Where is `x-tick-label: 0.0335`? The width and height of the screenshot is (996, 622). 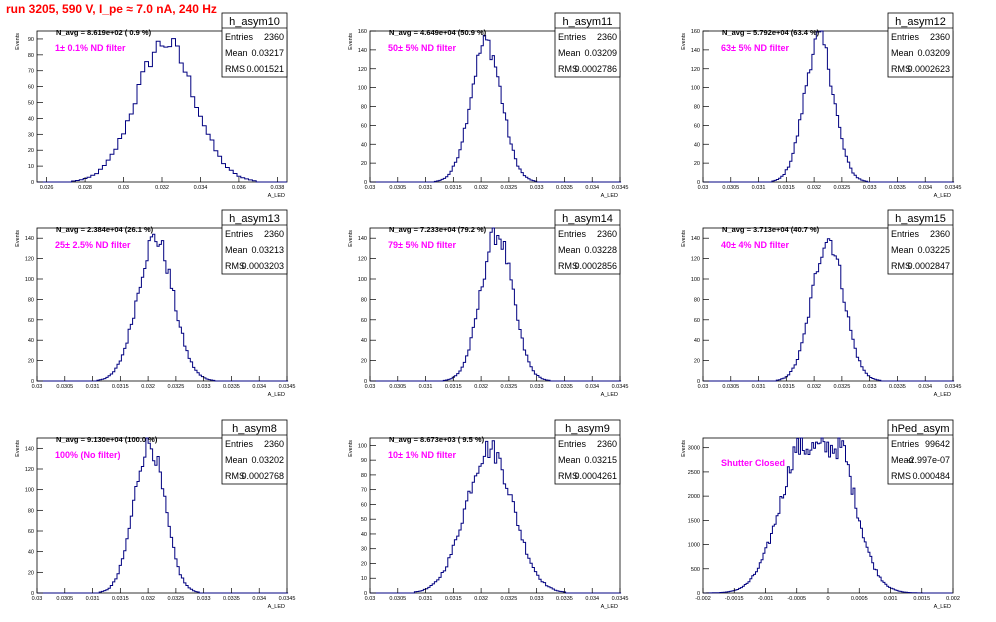
x-tick-label: 0.0335 is located at coordinates (564, 599).